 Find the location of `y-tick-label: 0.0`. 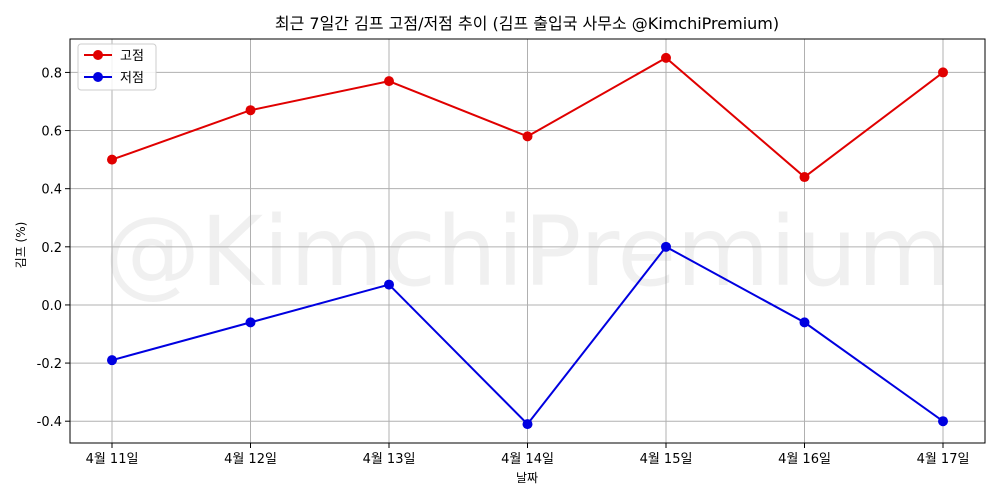

y-tick-label: 0.0 is located at coordinates (51, 306).